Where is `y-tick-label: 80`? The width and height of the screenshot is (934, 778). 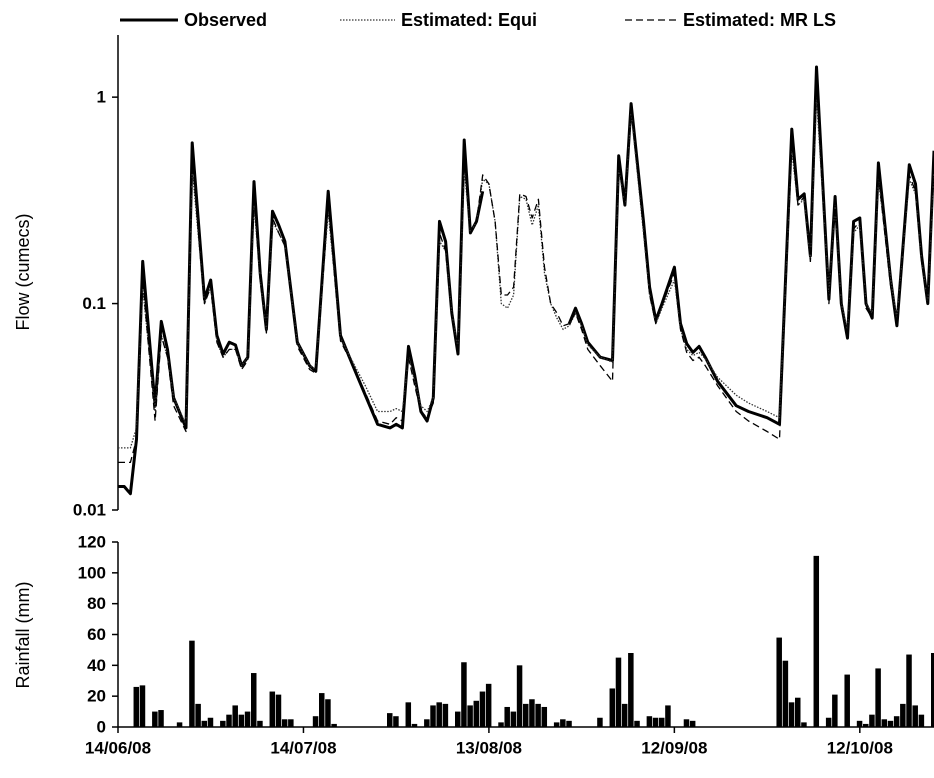
y-tick-label: 80 is located at coordinates (96, 603).